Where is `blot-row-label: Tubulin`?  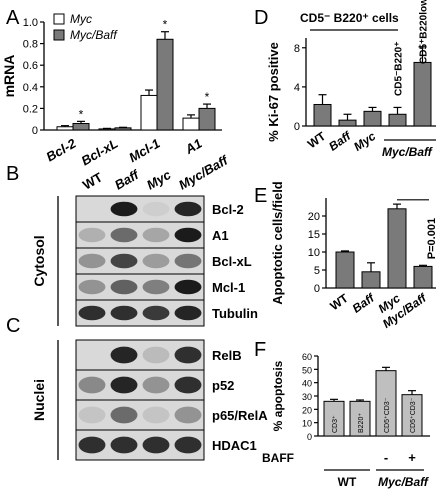 blot-row-label: Tubulin is located at coordinates (235, 313).